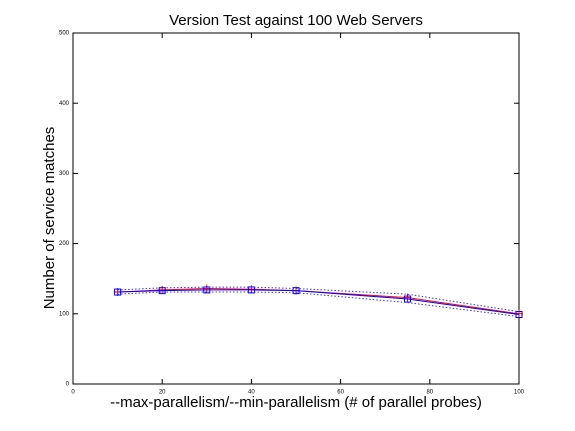  Describe the element at coordinates (519, 393) in the screenshot. I see `x-tick-label: 100` at that location.